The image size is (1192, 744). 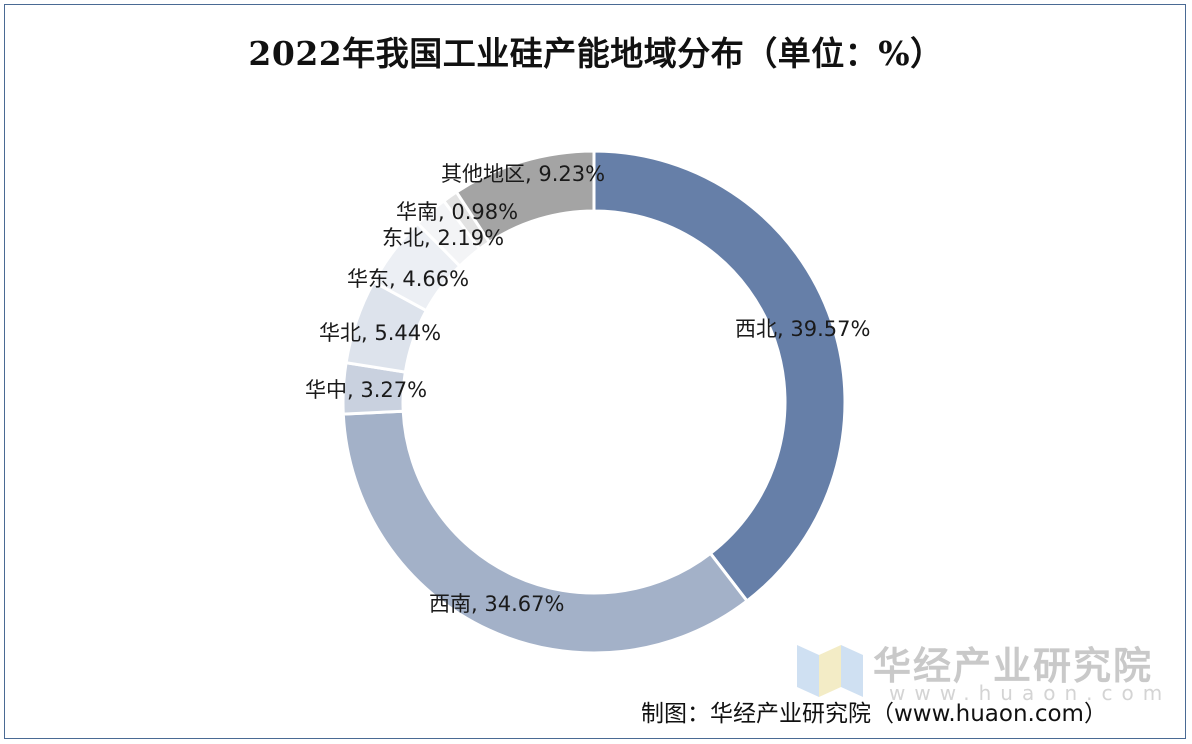 I want to click on source-note: 制图：华经产业研究院（www.huaon.com）, so click(x=874, y=714).